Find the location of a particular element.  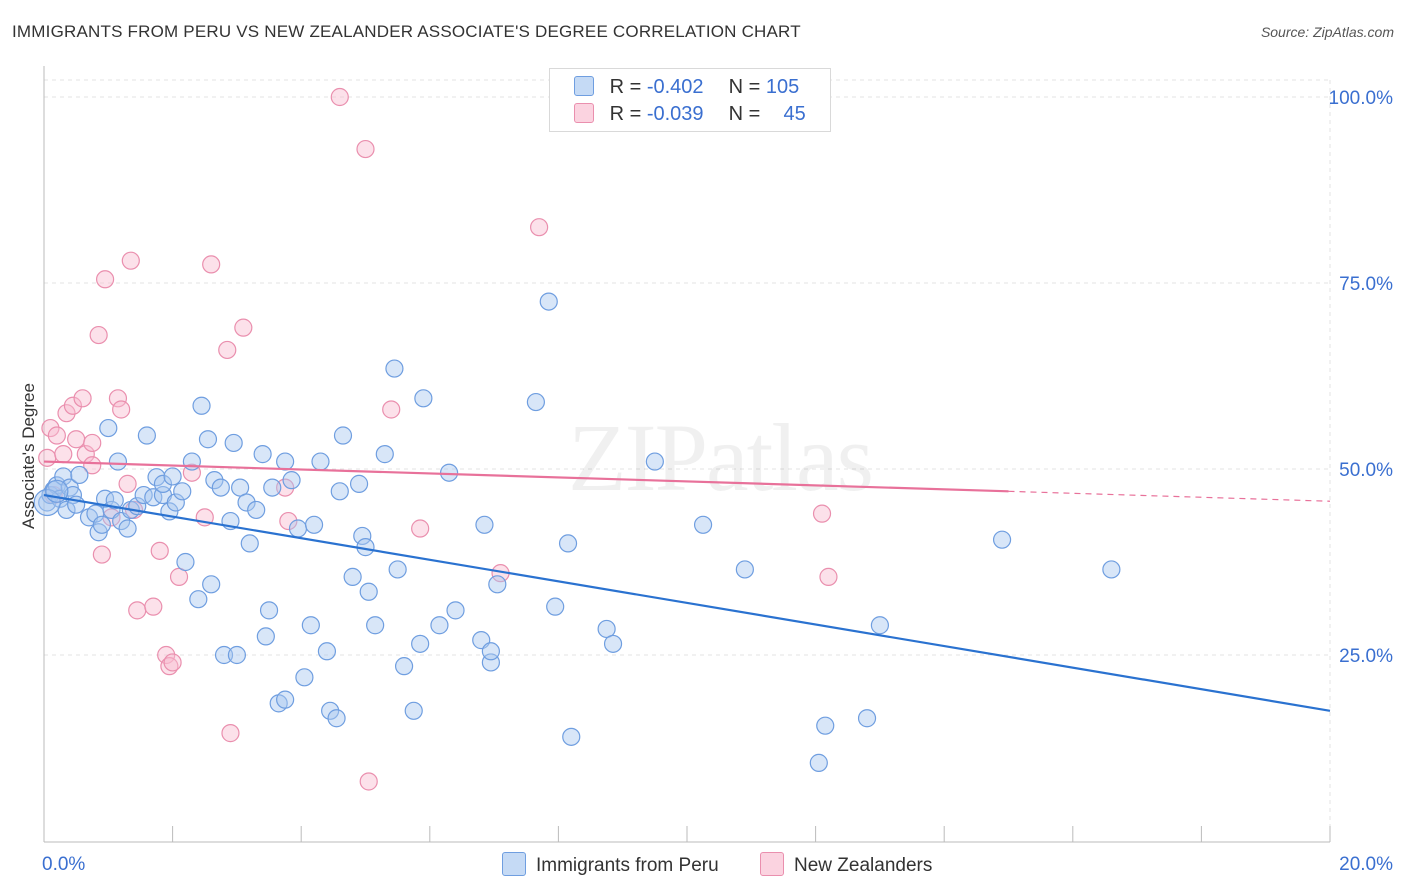

y-tick-label: 100.0% is located at coordinates (1361, 98).